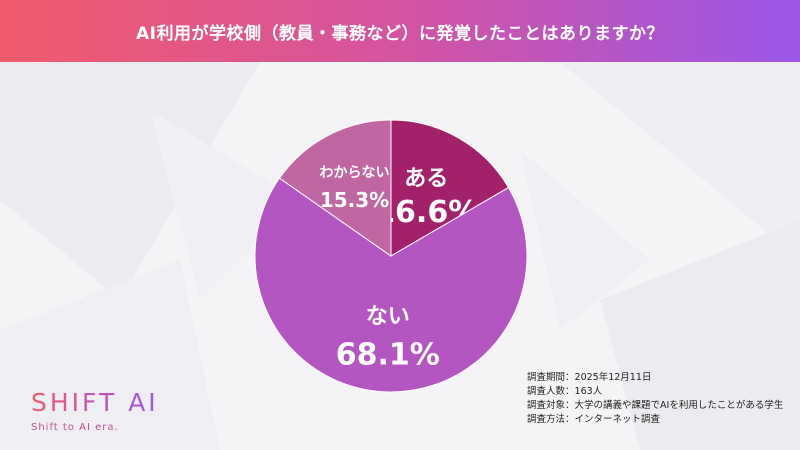  I want to click on shift-ai-logo: SHIFT AI Shift to AI era., so click(95, 410).